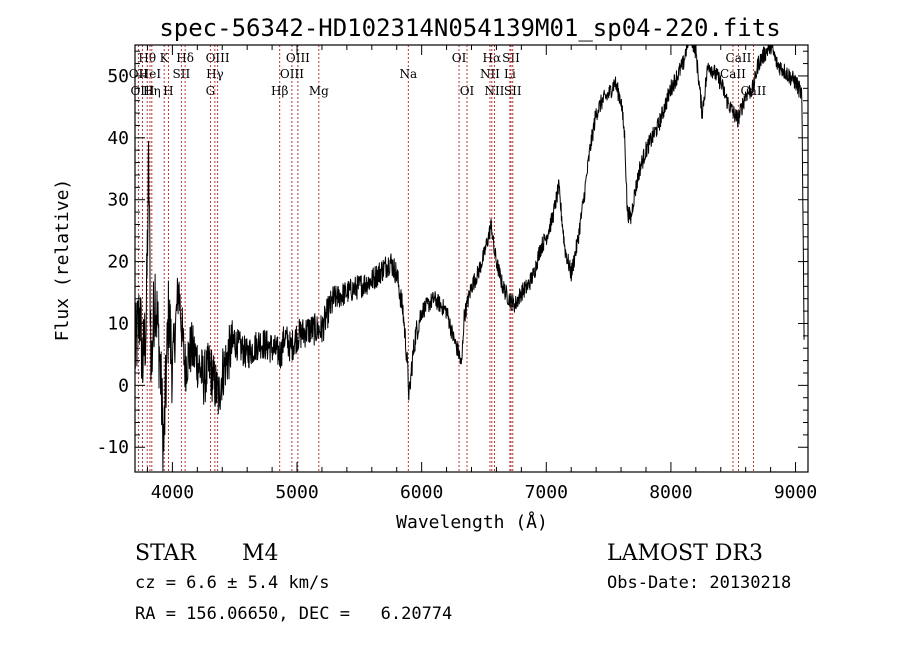 This screenshot has width=900, height=649. What do you see at coordinates (699, 583) in the screenshot?
I see `obs-date: Obs-Date: 20130218` at bounding box center [699, 583].